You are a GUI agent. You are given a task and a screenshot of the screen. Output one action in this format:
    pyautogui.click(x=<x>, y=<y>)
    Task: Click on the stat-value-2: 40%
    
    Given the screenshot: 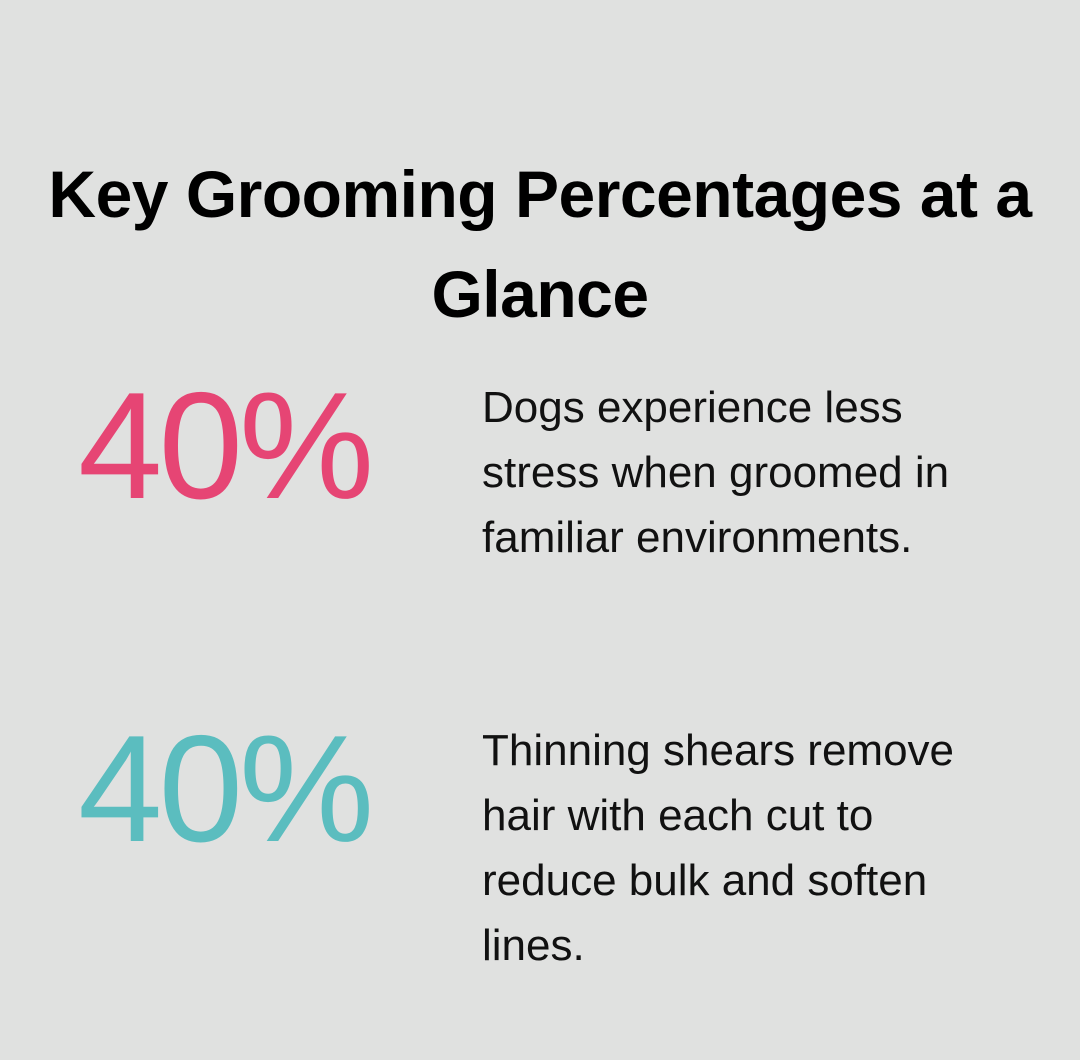 What is the action you would take?
    pyautogui.click(x=226, y=789)
    